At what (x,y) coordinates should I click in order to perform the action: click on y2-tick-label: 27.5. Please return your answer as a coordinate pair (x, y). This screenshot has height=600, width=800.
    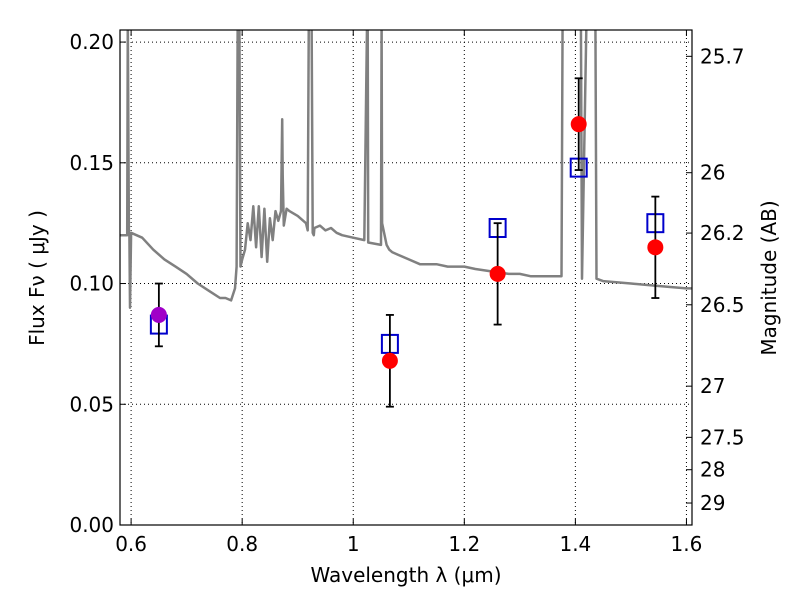
    Looking at the image, I should click on (722, 437).